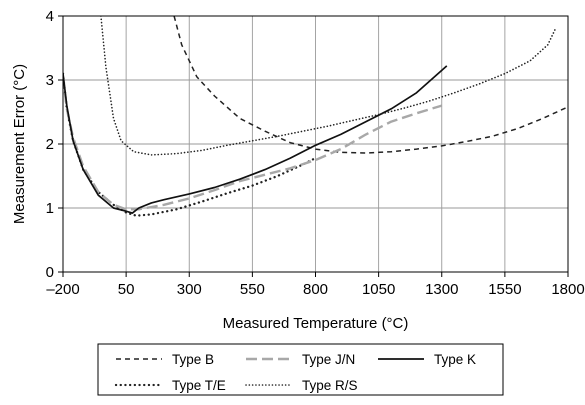 The width and height of the screenshot is (585, 405). Describe the element at coordinates (330, 385) in the screenshot. I see `legend-label: Type R/S` at that location.